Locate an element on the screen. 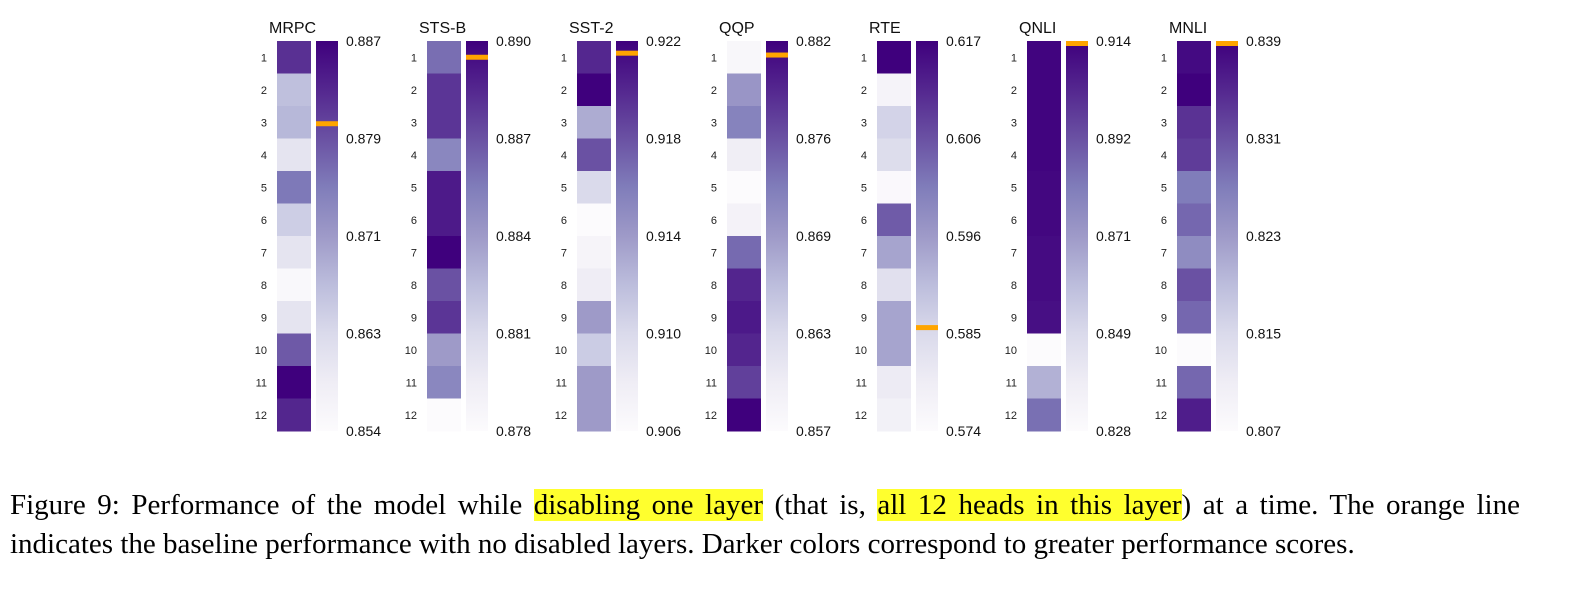 The image size is (1579, 608). colorbar-tick-label: 0.815 is located at coordinates (1263, 334).